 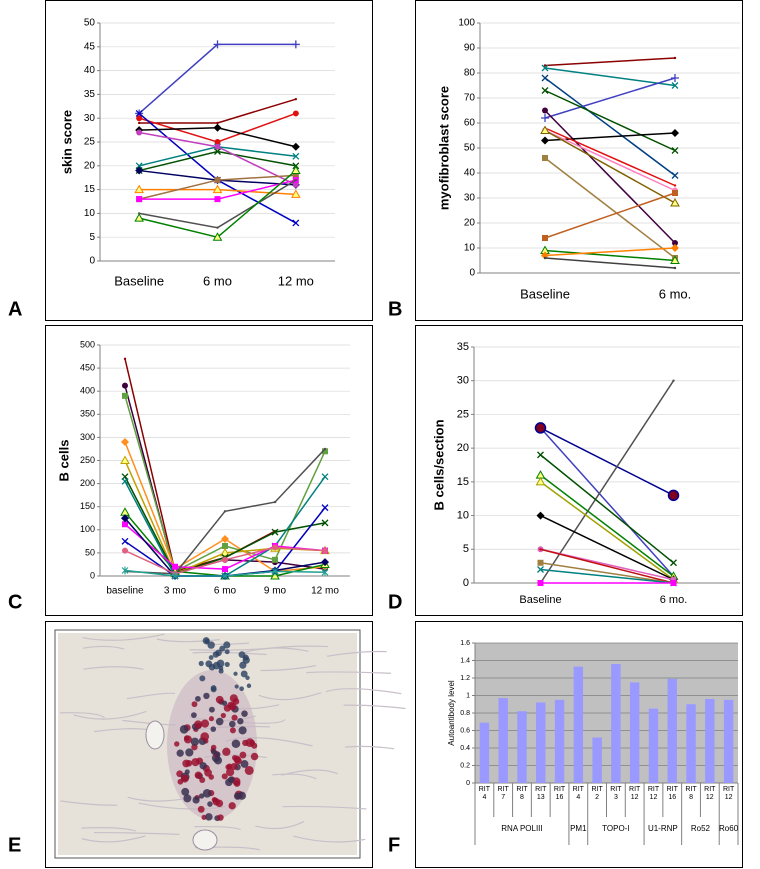 I want to click on y-tick-label: 70, so click(x=470, y=98).